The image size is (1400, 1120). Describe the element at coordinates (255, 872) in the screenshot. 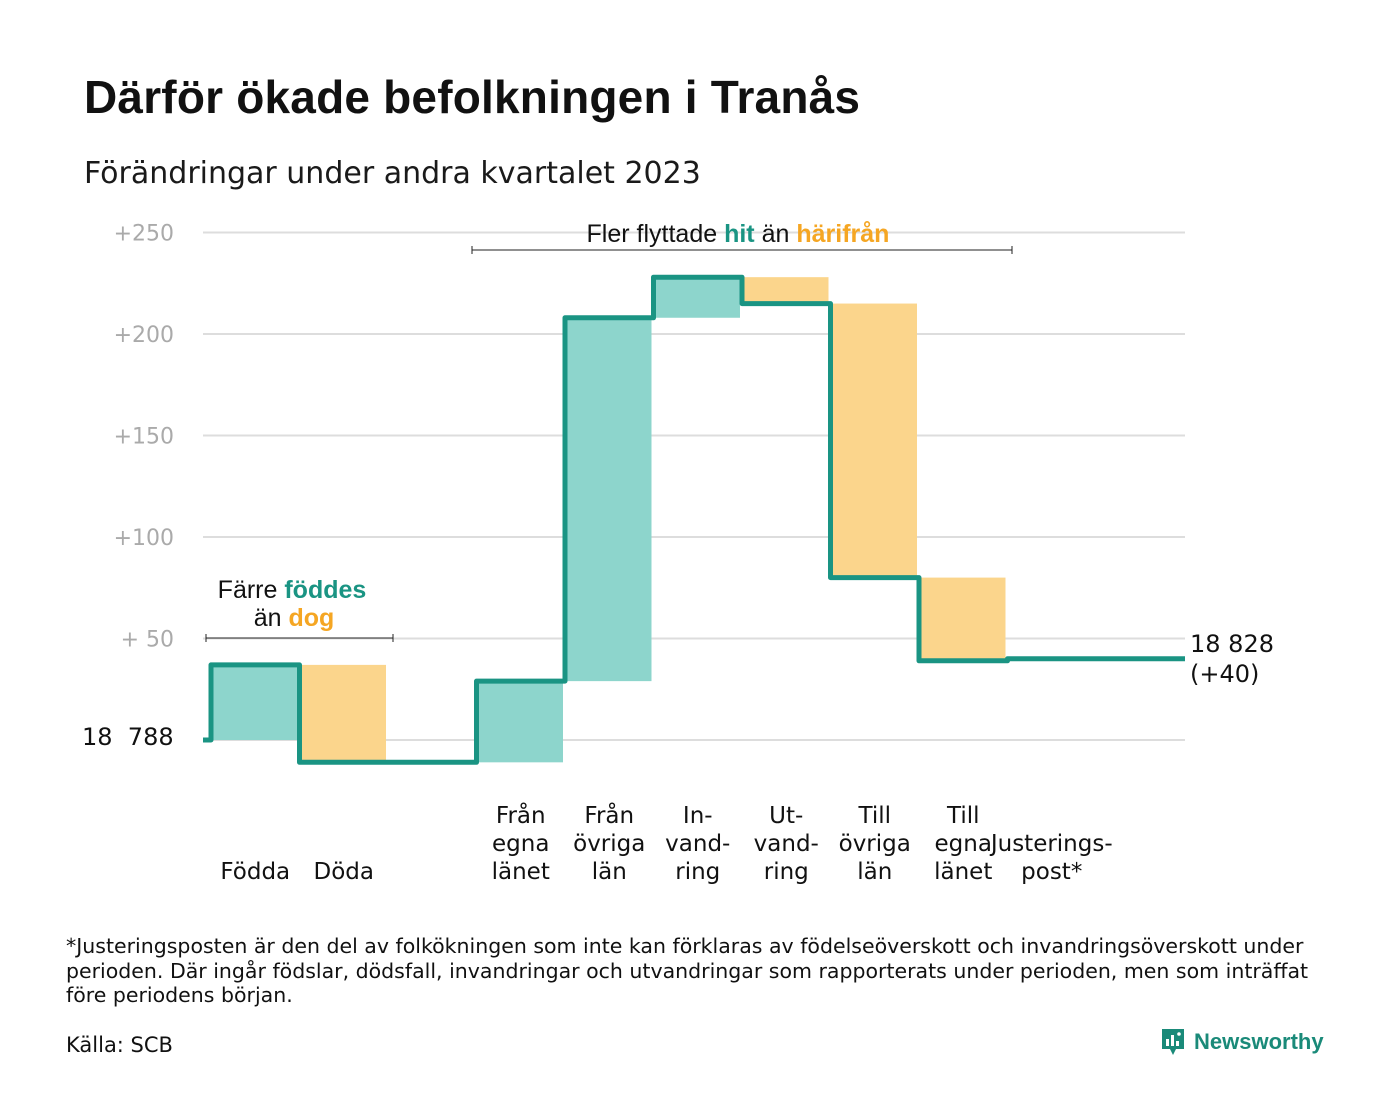

I see `x-label: Födda` at that location.